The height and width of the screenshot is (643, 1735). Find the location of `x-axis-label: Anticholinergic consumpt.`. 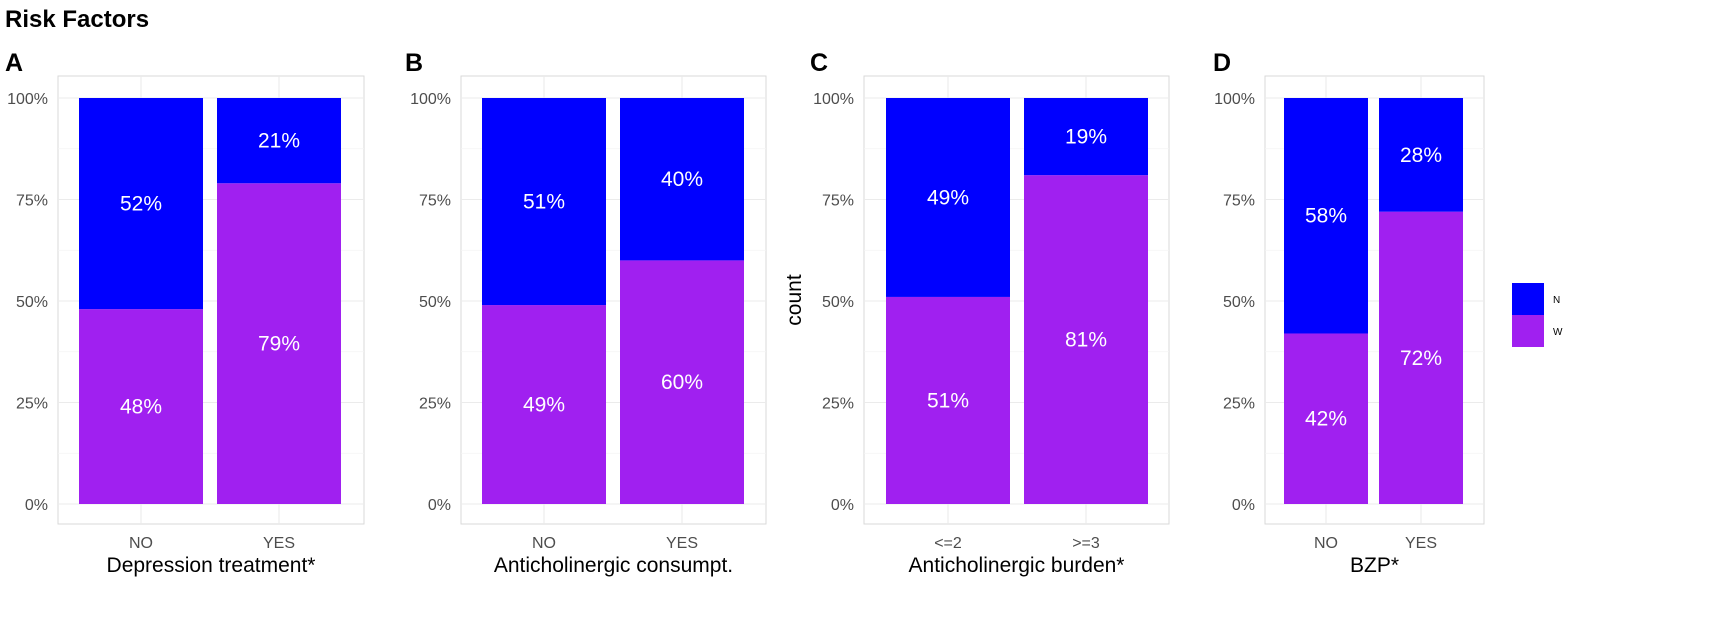

x-axis-label: Anticholinergic consumpt. is located at coordinates (613, 565).